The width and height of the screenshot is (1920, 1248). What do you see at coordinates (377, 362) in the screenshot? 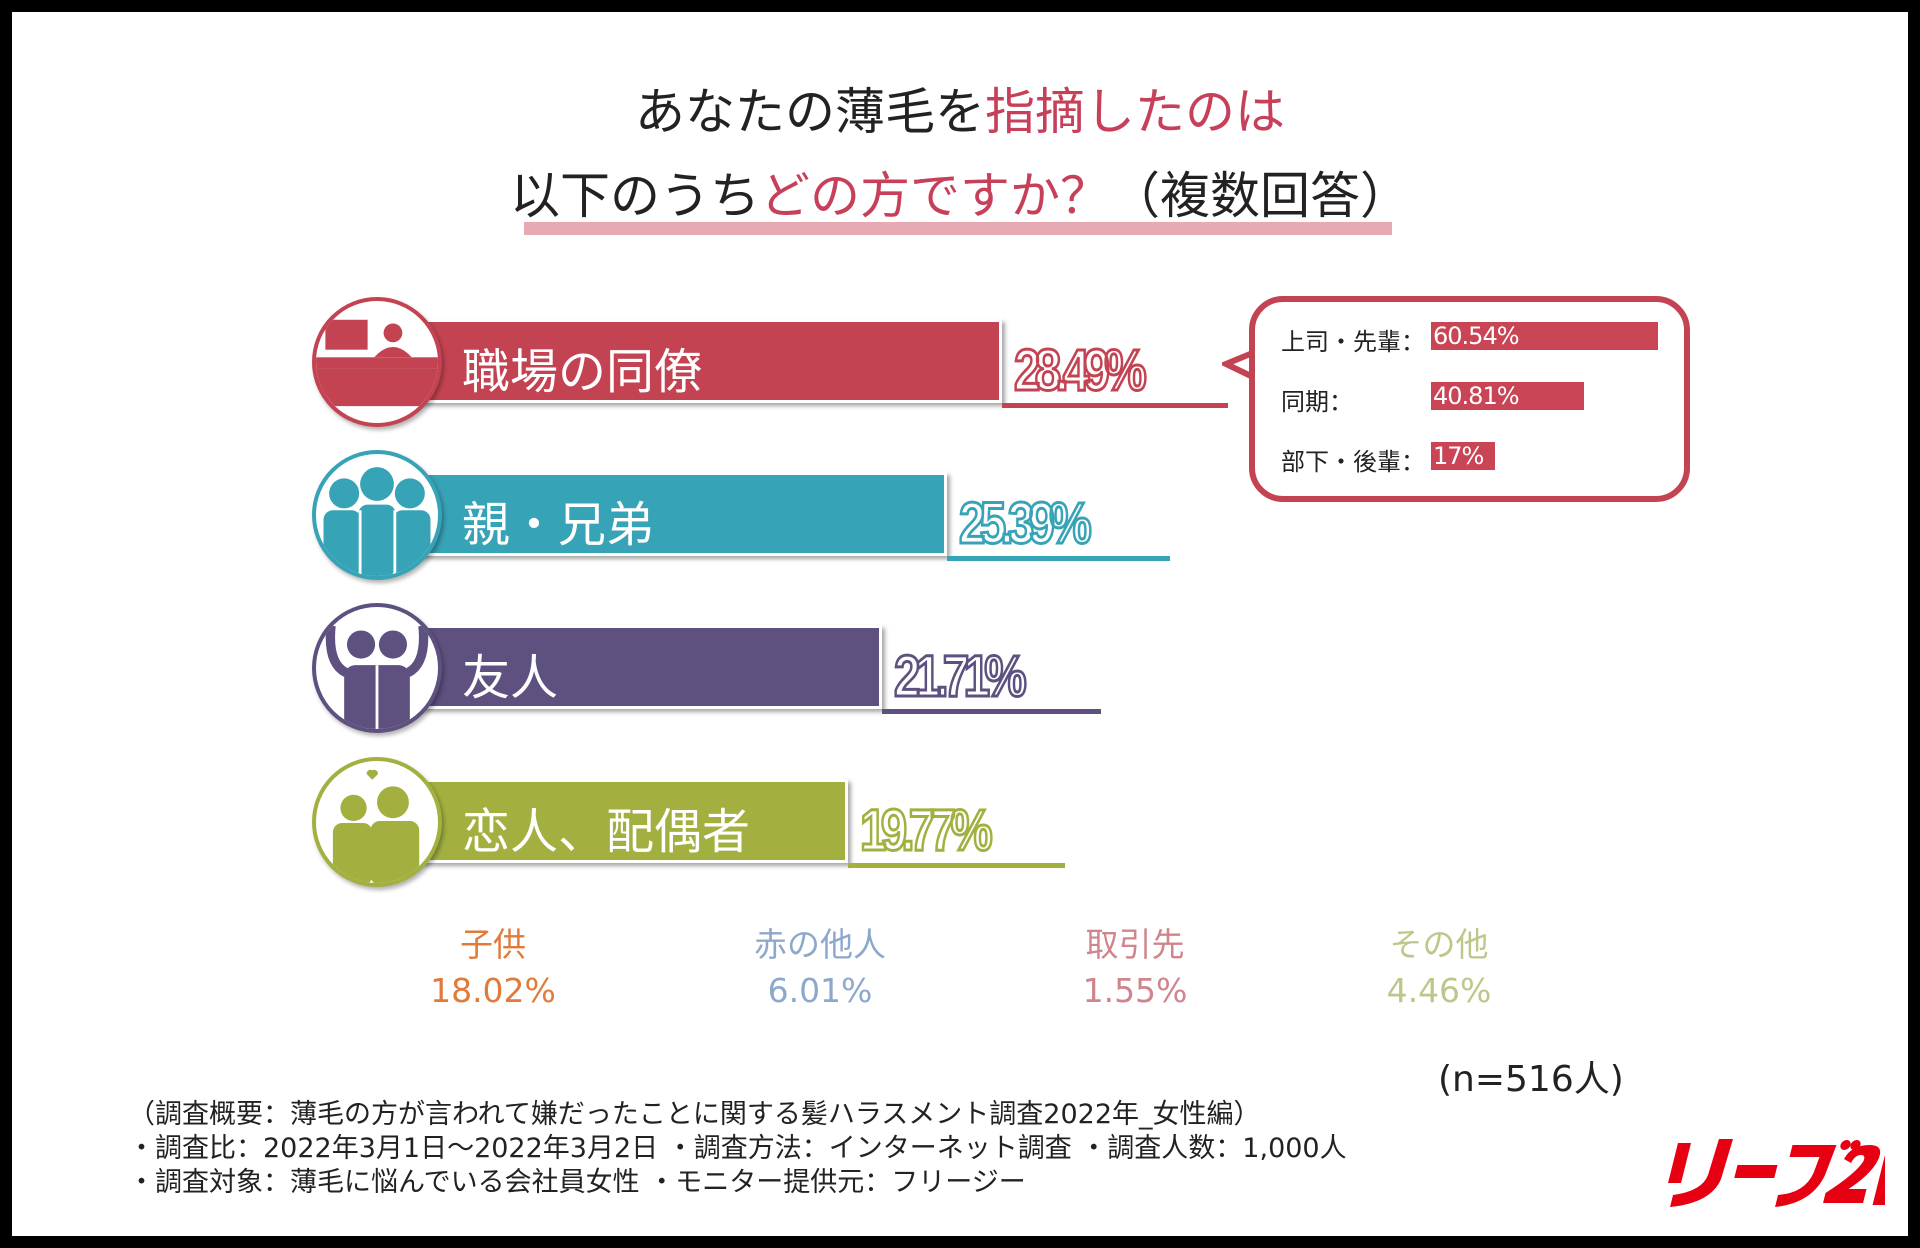
I see `workplace-icon` at bounding box center [377, 362].